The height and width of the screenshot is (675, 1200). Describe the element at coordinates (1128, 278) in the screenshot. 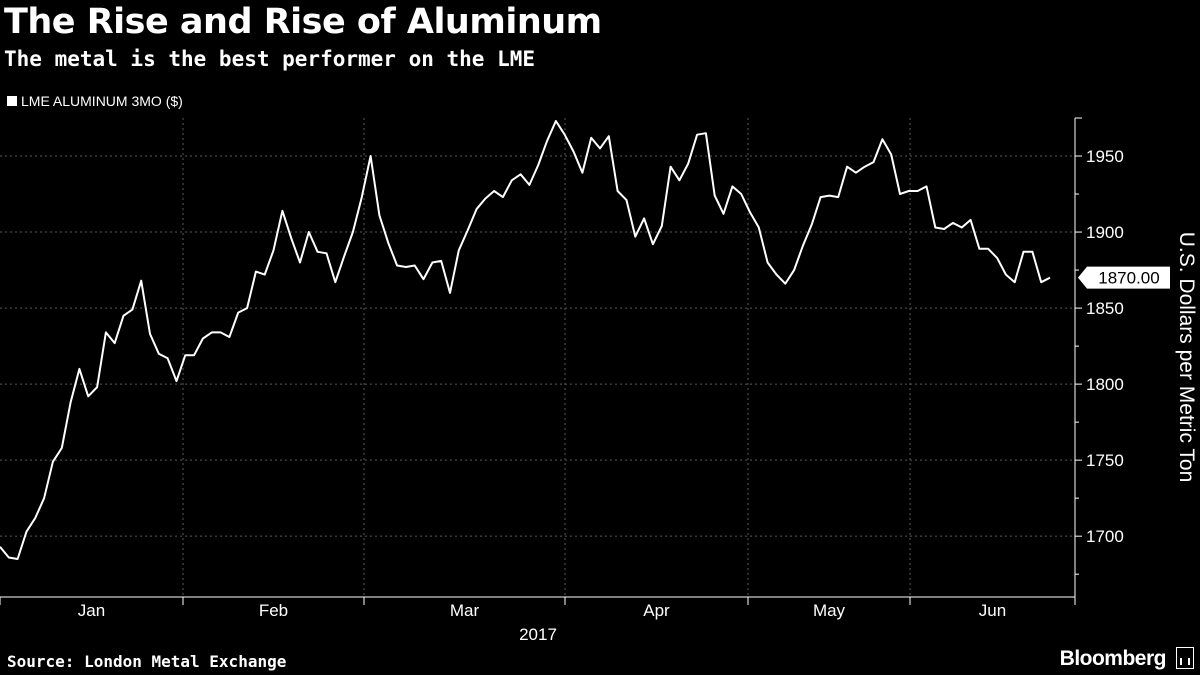

I see `last-value-label: 1870.00` at that location.